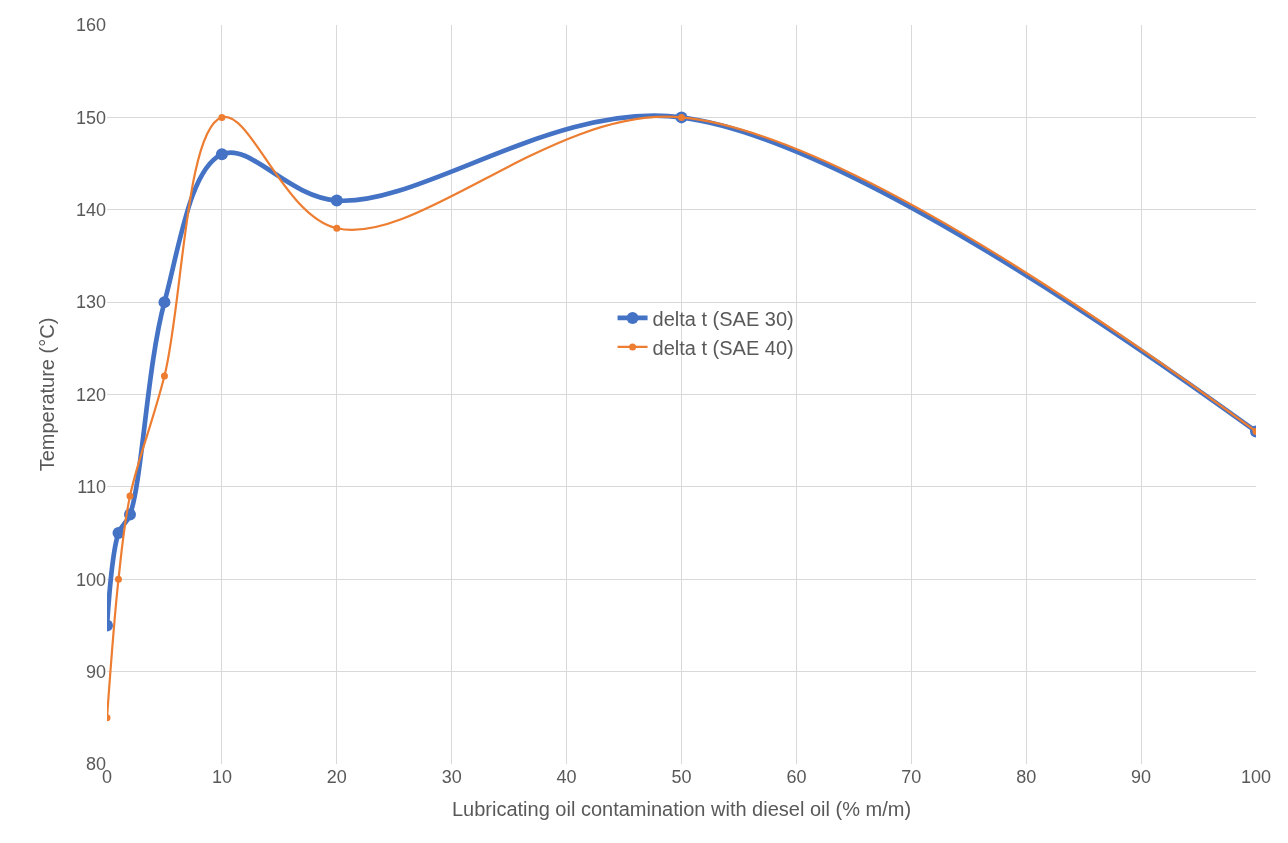 This screenshot has width=1288, height=843. Describe the element at coordinates (1256, 777) in the screenshot. I see `x-tick-label: 100` at that location.